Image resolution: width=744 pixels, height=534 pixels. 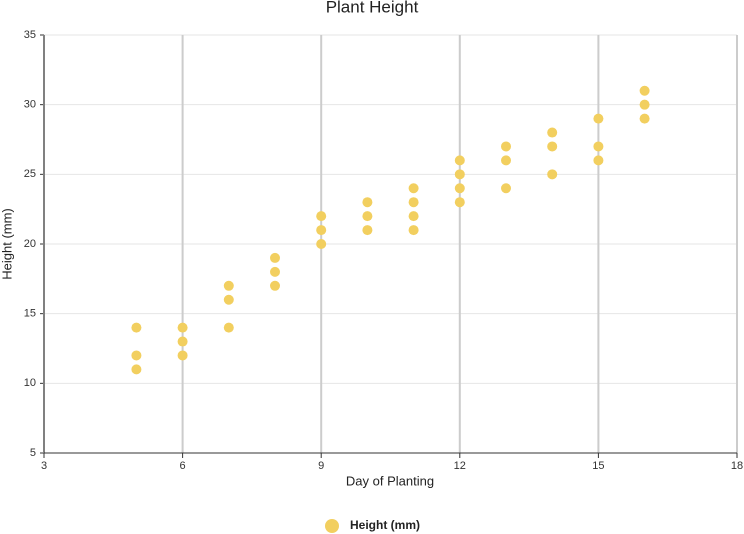 What do you see at coordinates (372, 8) in the screenshot?
I see `chart-title: Plant Height` at bounding box center [372, 8].